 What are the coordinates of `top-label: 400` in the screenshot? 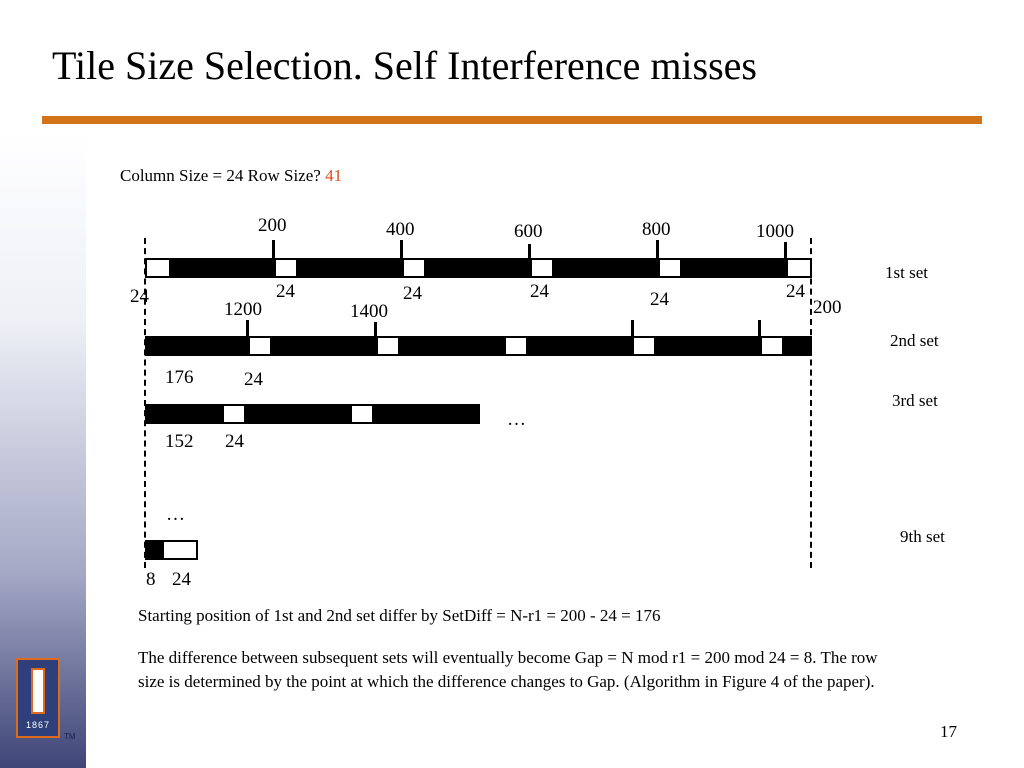 It's located at (400, 229).